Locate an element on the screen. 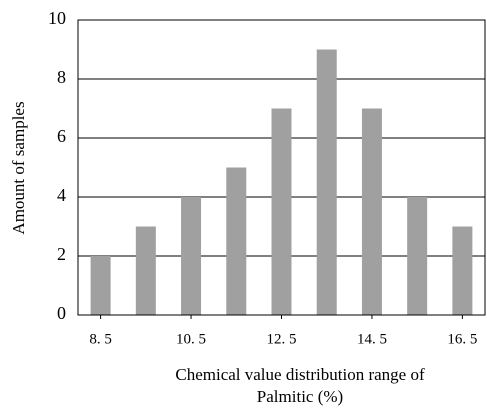 The image size is (487, 410). y-tick-label: 4 is located at coordinates (61, 195).